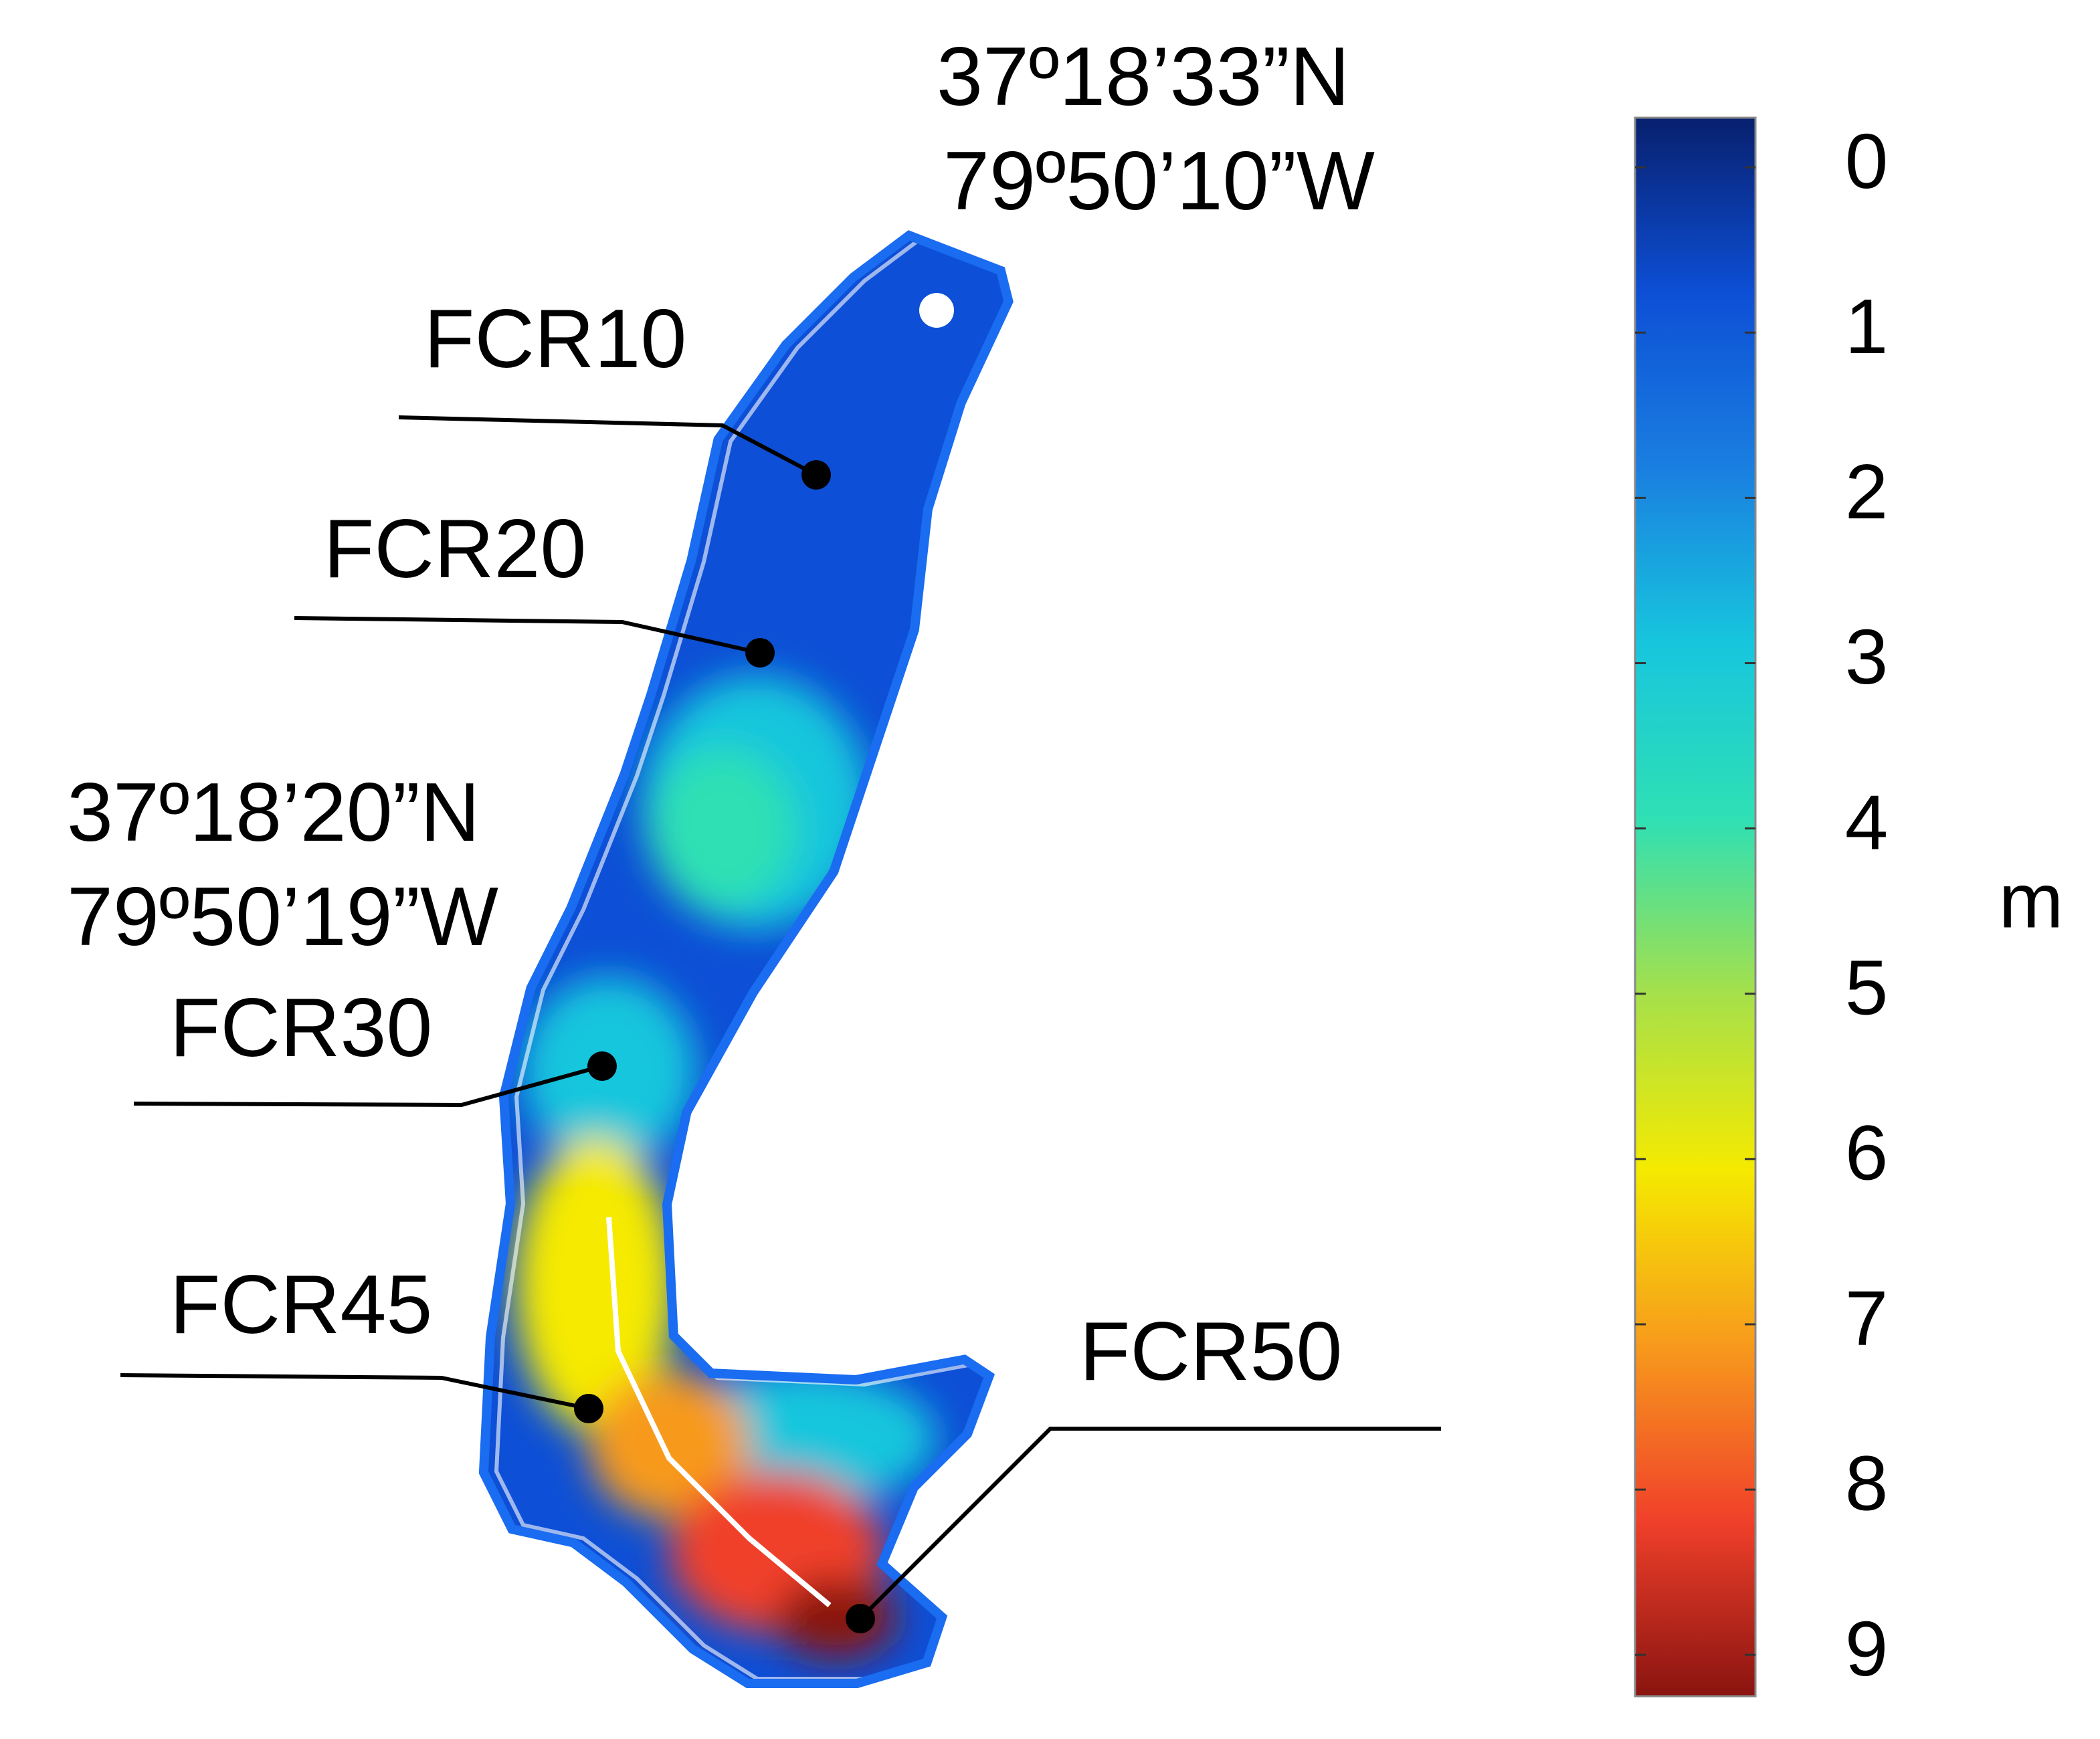 The image size is (2100, 1739). I want to click on coordinate-lon: 79º50’10”W, so click(1159, 181).